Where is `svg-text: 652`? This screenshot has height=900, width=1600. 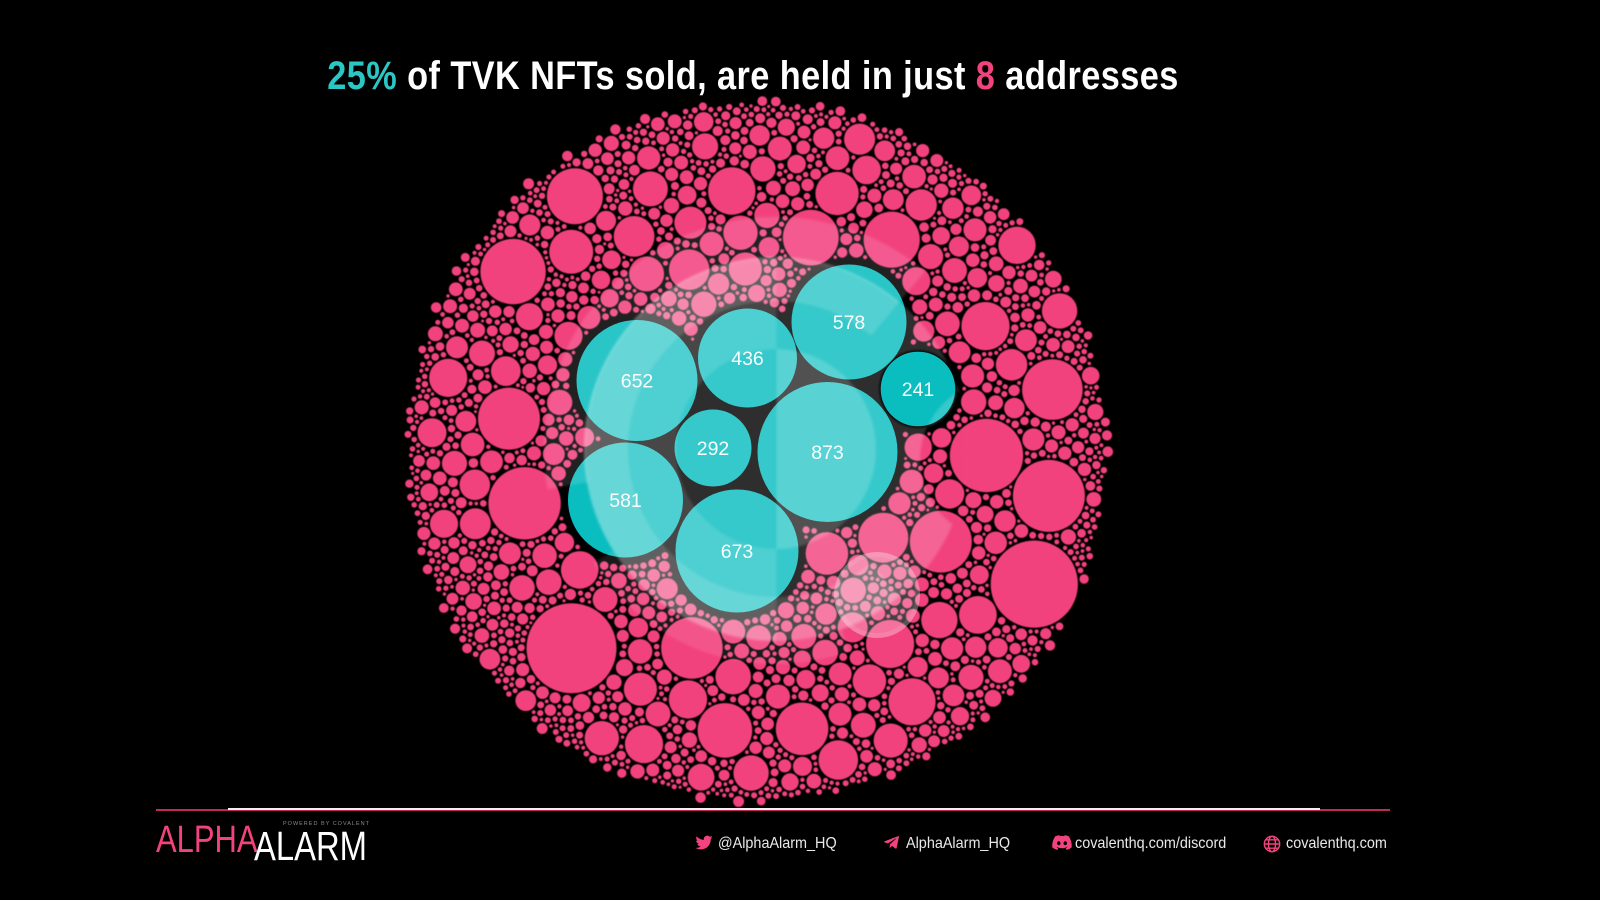 svg-text: 652 is located at coordinates (637, 382).